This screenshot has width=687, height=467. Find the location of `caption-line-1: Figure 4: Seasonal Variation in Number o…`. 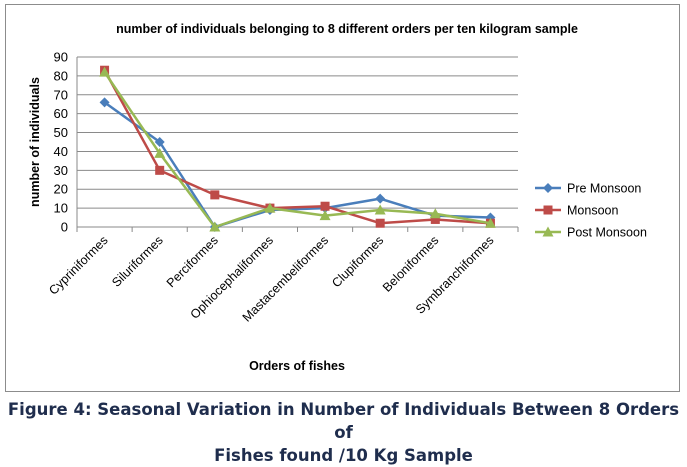

caption-line-1: Figure 4: Seasonal Variation in Number o… is located at coordinates (343, 421).